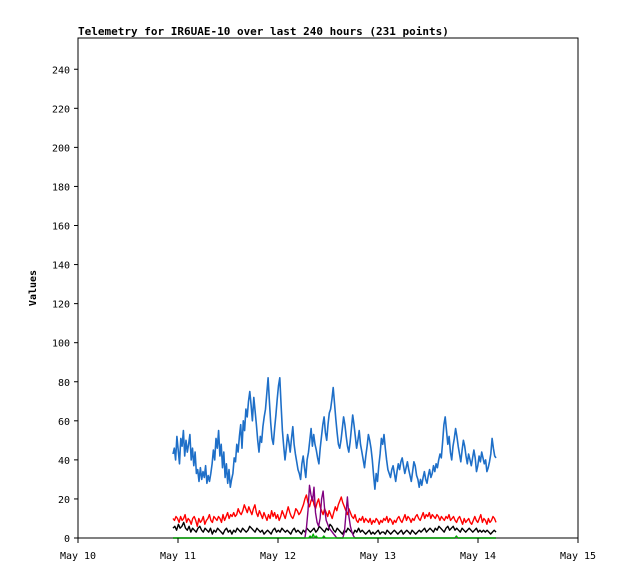  What do you see at coordinates (61, 344) in the screenshot?
I see `y-tick-label: 100` at bounding box center [61, 344].